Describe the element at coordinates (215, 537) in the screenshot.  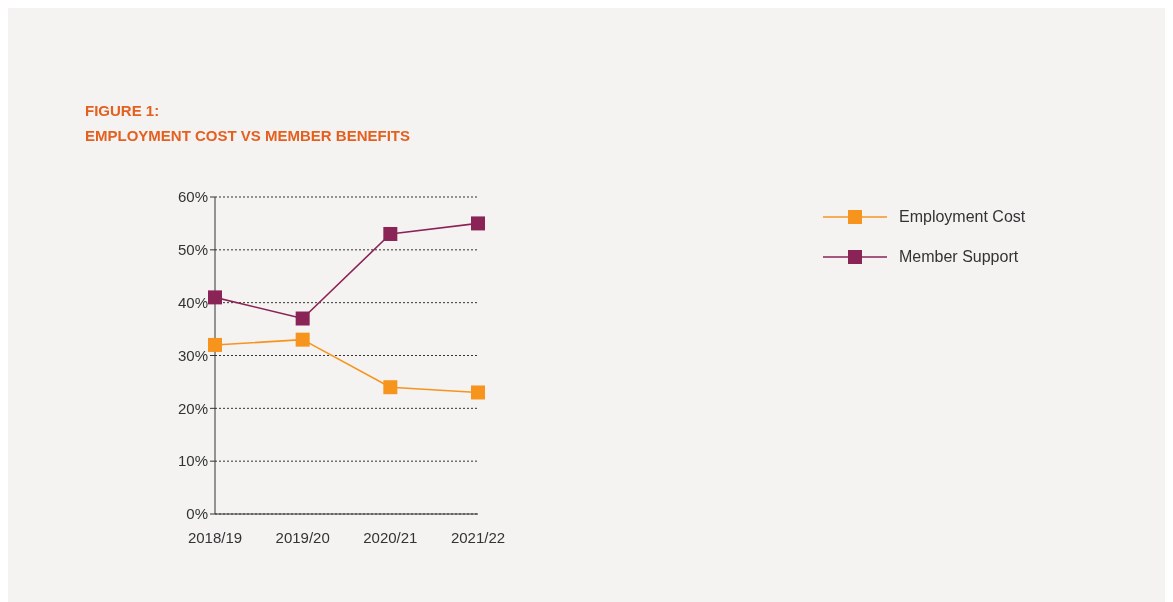
I see `x-tick-label: 2018/19` at that location.